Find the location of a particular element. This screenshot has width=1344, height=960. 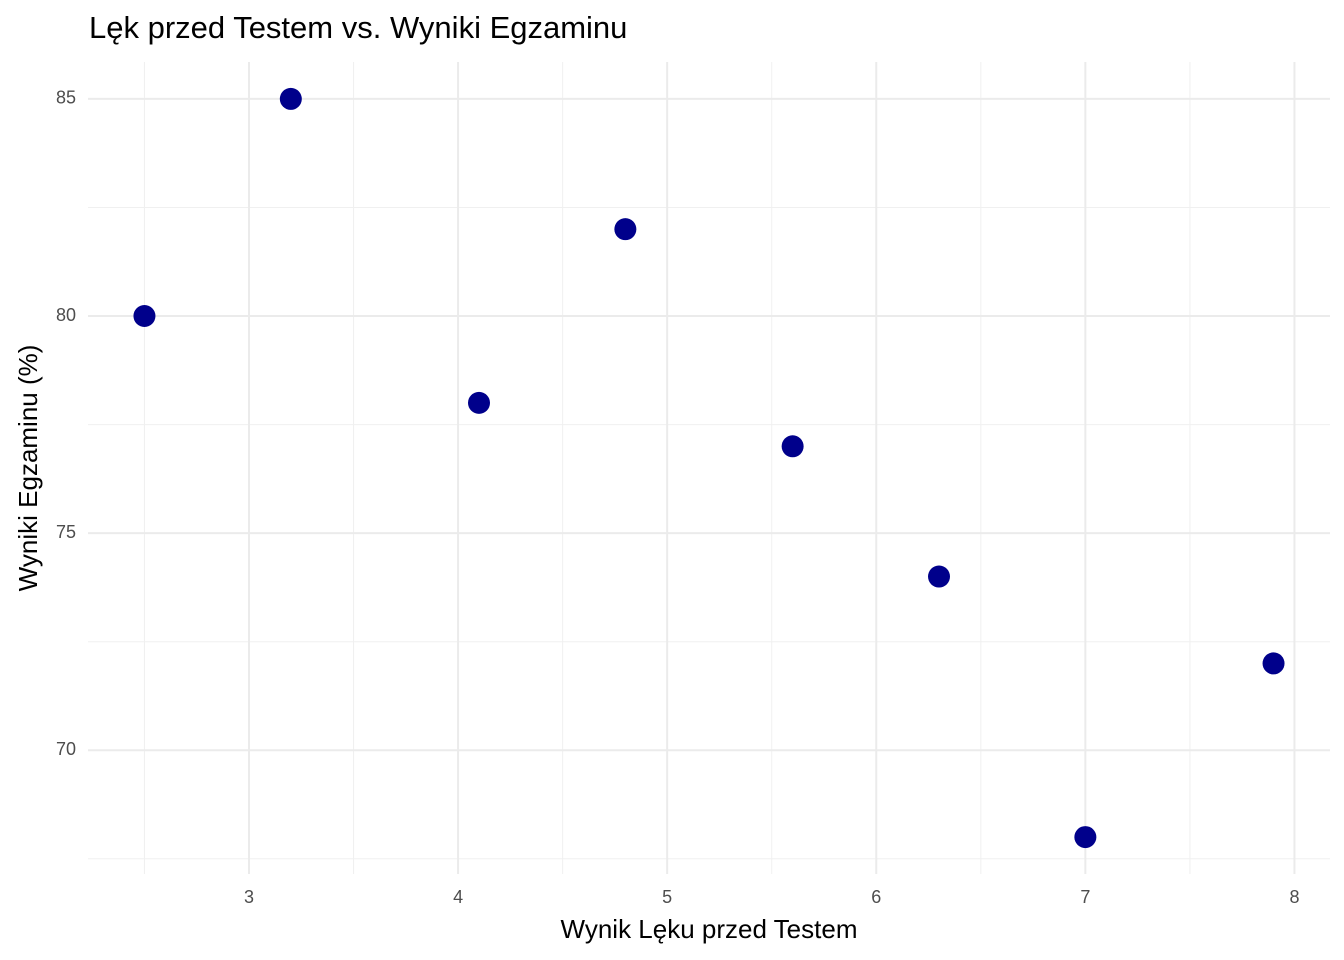

x-tick-label: 4 is located at coordinates (458, 897).